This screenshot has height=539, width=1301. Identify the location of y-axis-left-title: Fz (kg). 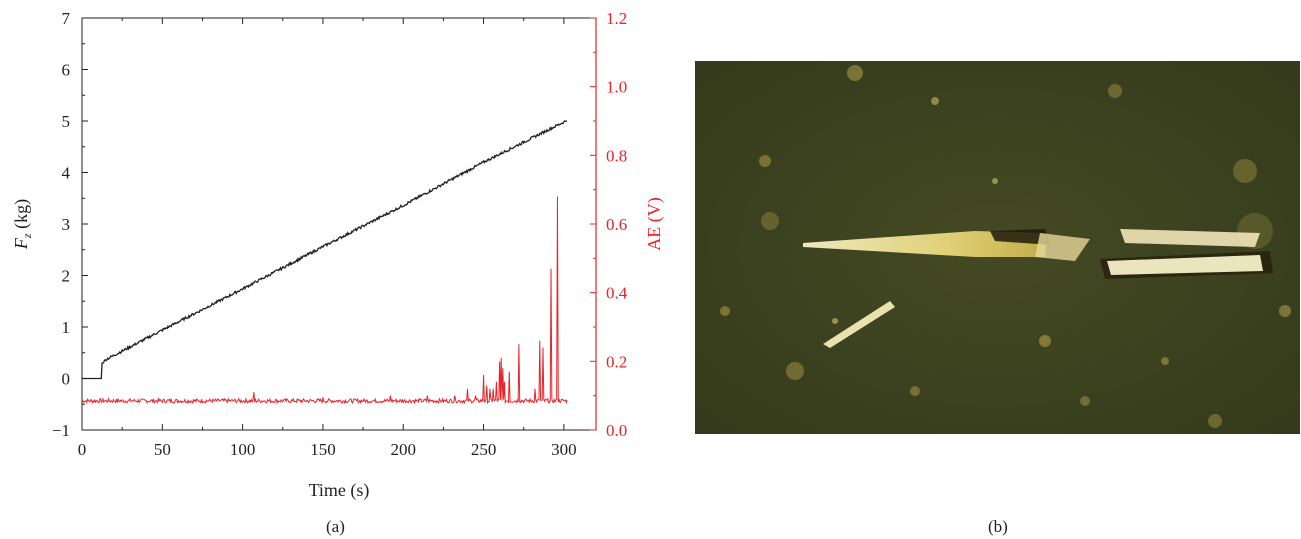
(22, 224).